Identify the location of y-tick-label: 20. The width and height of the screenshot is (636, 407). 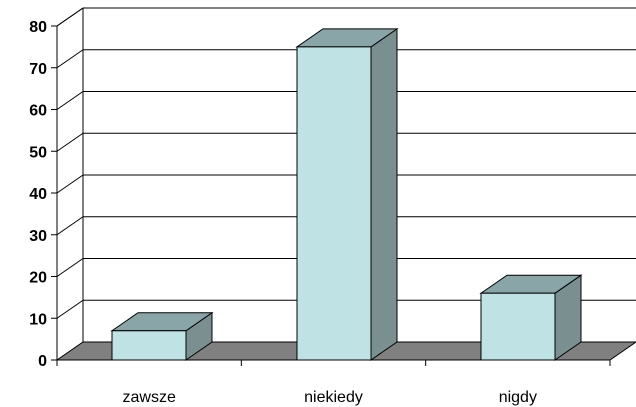
(38, 278).